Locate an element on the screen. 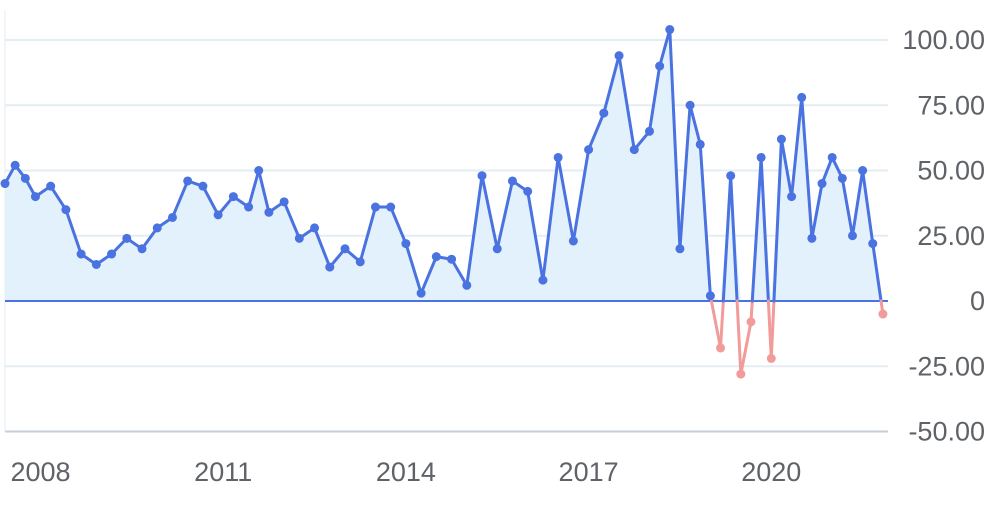 The height and width of the screenshot is (518, 995). y-tick-label: 50.00 is located at coordinates (951, 171).